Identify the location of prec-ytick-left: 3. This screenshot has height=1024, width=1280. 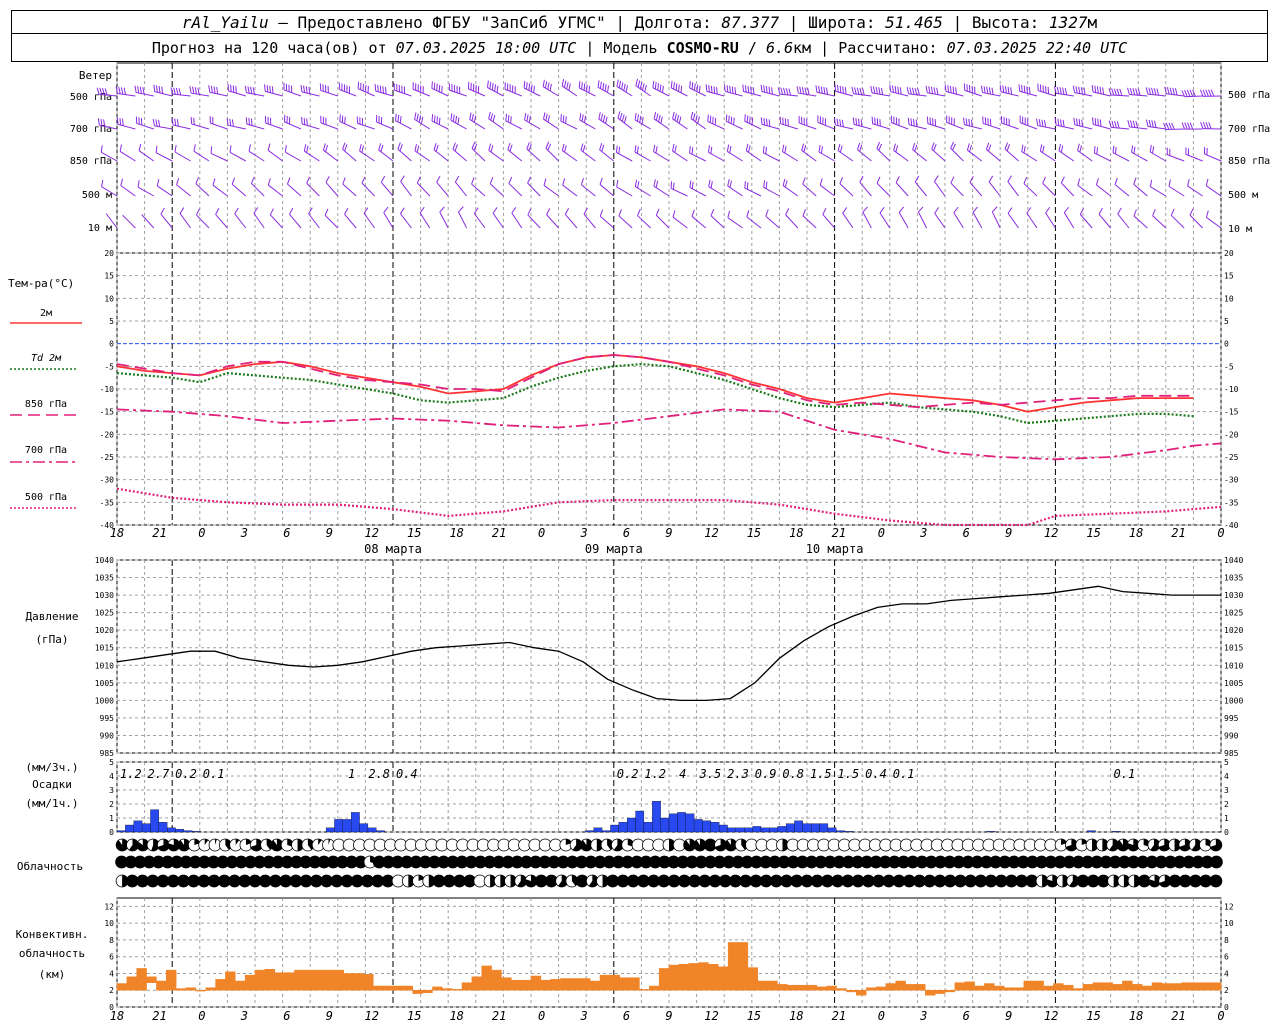
(111, 790).